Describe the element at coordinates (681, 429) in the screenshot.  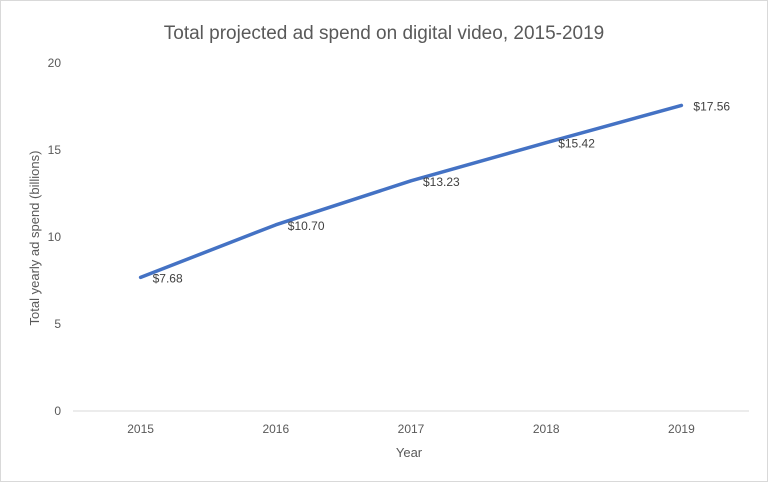
I see `x-tick-label: 2019` at that location.